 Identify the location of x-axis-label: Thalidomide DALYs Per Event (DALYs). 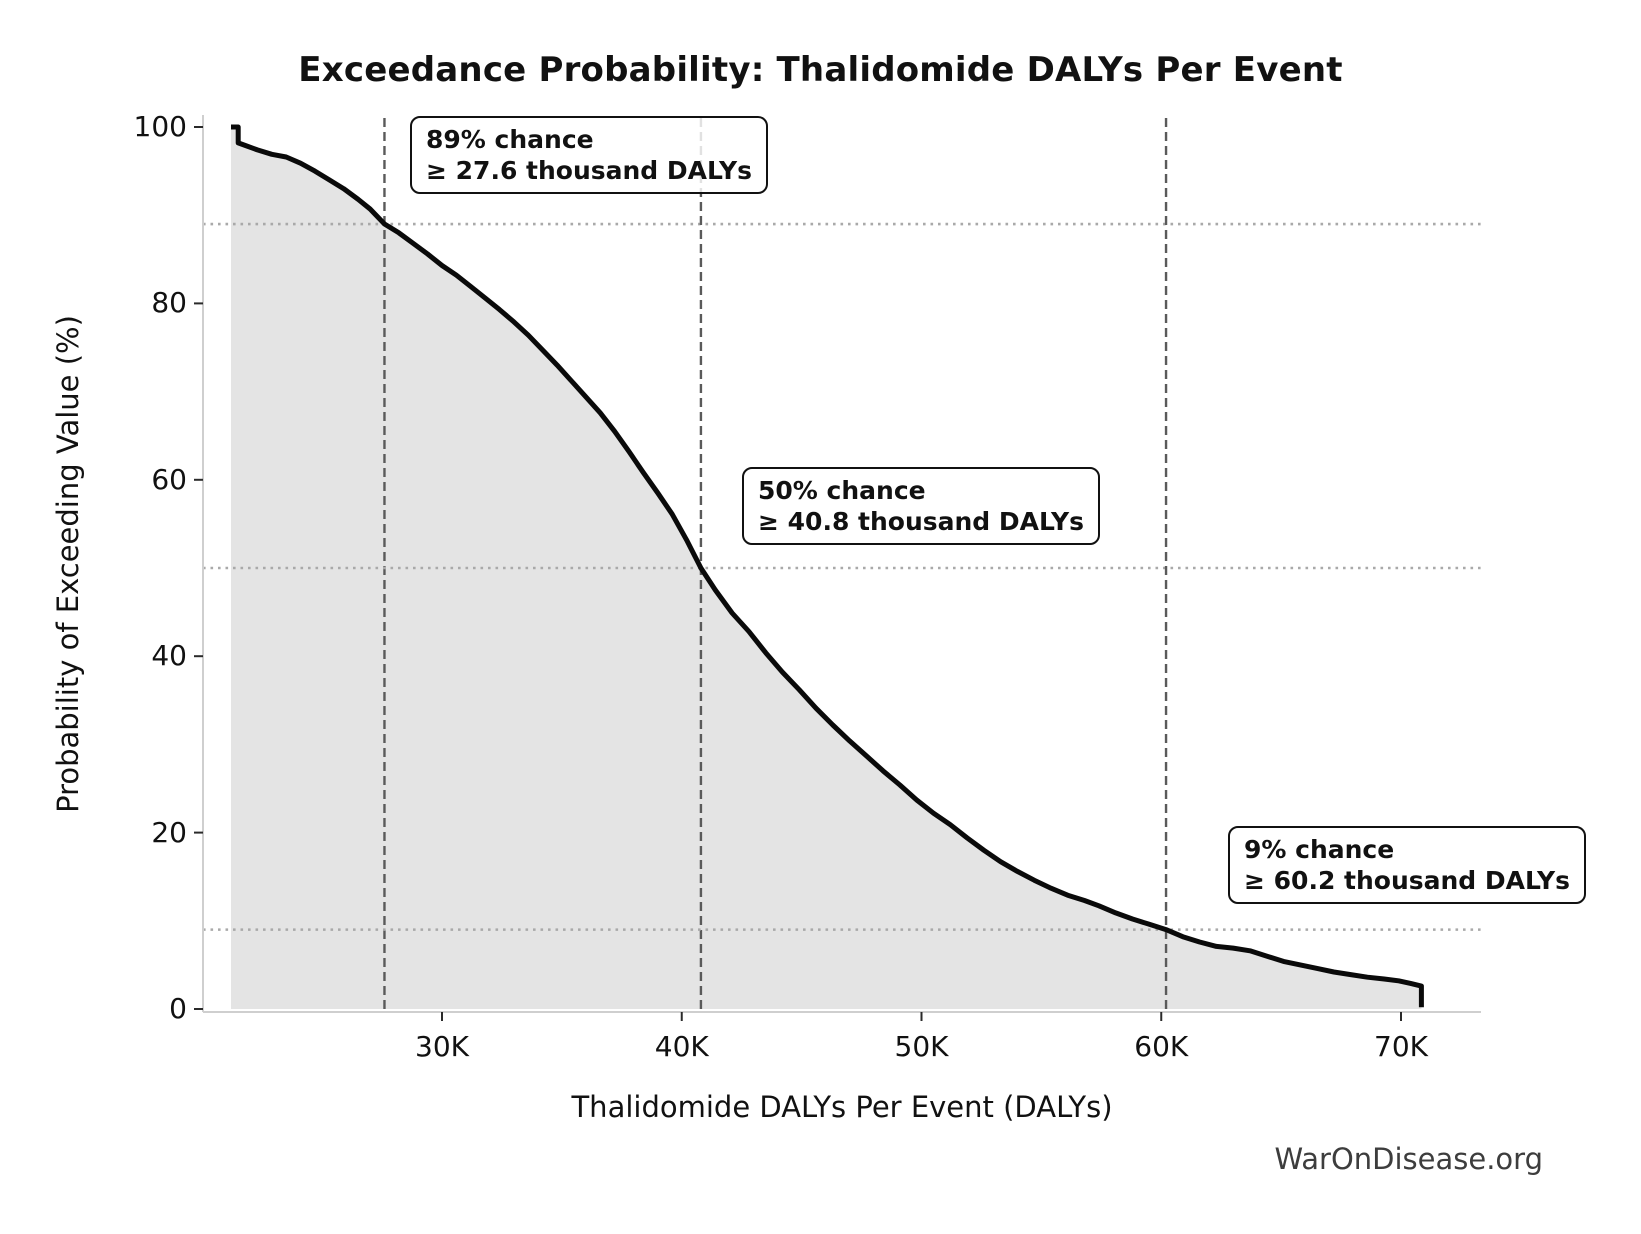
(842, 1107).